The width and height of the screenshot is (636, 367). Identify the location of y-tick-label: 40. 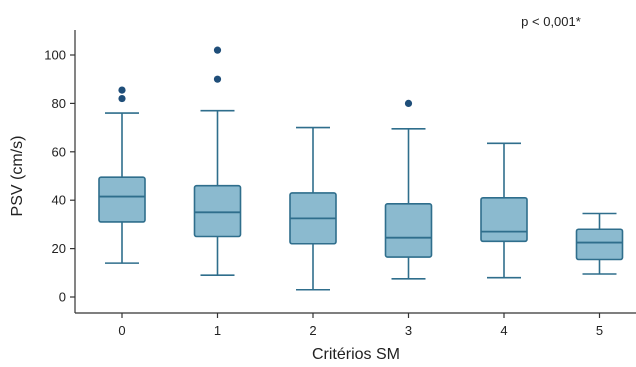
(59, 200).